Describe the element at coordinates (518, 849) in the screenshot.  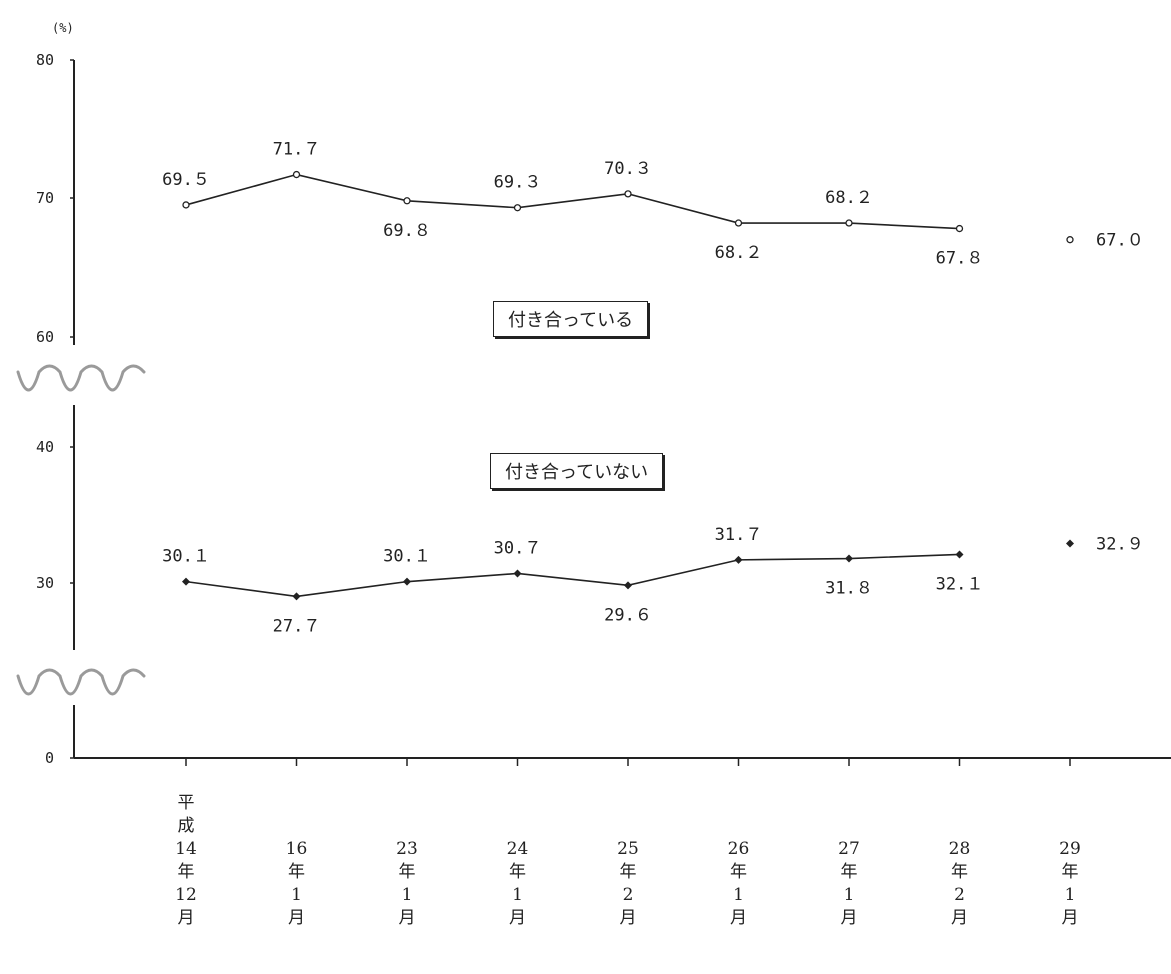
I see `x-category-label: 24` at that location.